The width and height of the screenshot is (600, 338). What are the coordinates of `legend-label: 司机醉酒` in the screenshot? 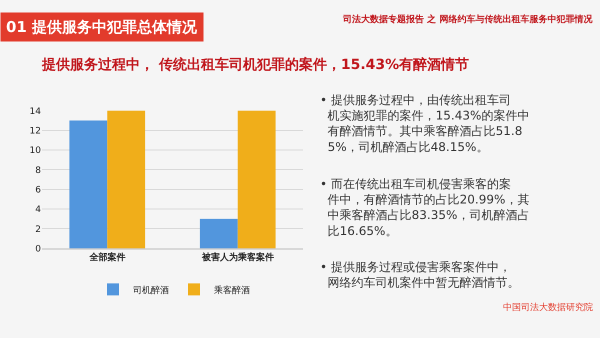 It's located at (151, 290).